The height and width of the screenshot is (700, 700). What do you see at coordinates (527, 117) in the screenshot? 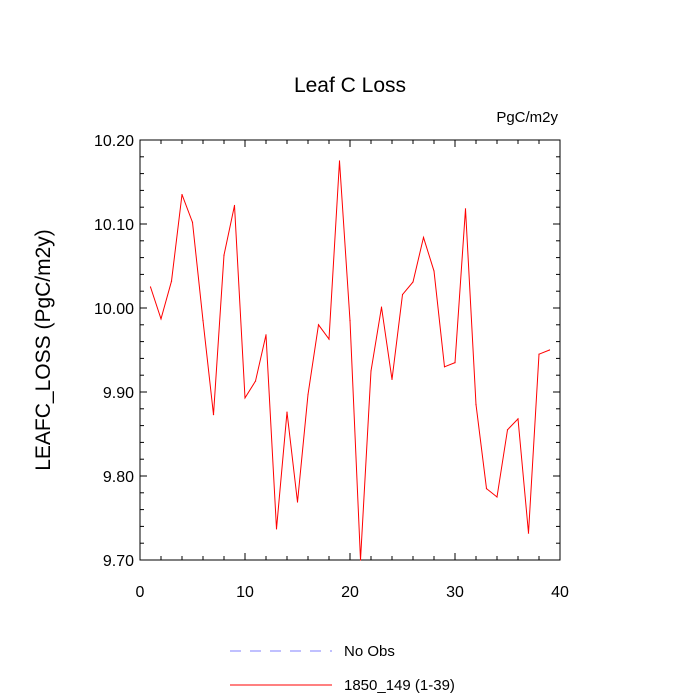
I see `units-label: PgC/m2y` at bounding box center [527, 117].